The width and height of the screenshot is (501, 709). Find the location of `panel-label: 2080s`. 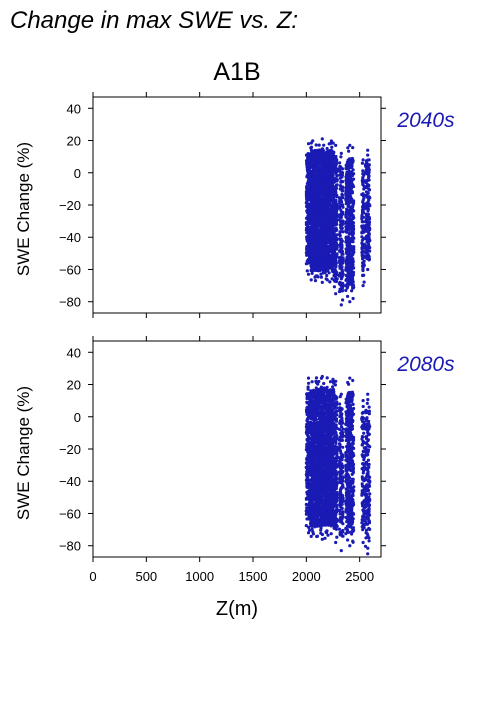

panel-label: 2080s is located at coordinates (425, 364).